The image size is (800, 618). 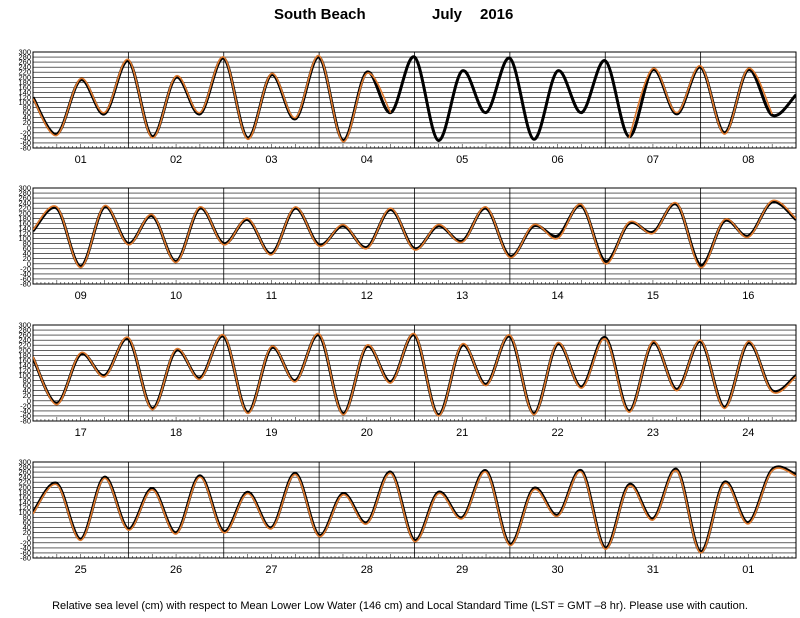 What do you see at coordinates (748, 160) in the screenshot?
I see `day-label: 08` at bounding box center [748, 160].